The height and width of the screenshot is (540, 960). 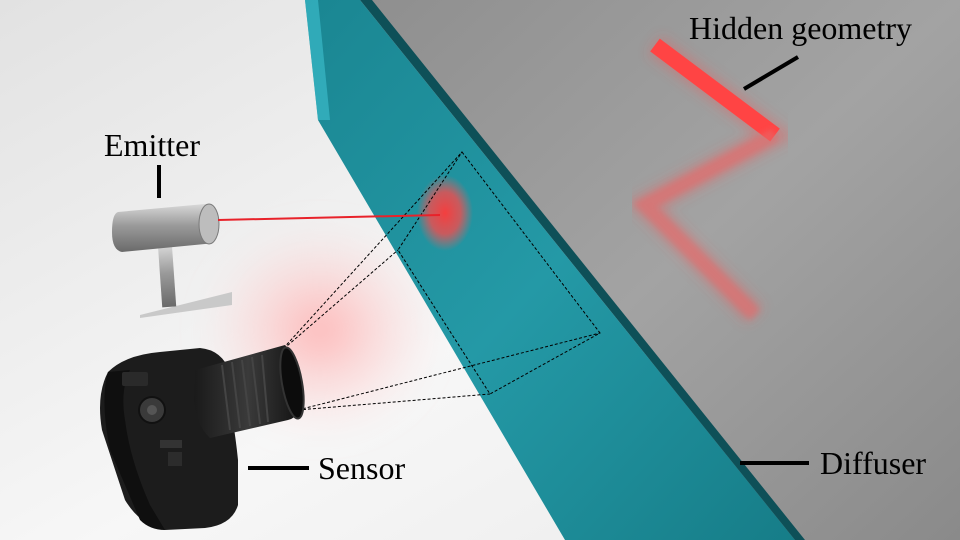 I want to click on sensor-camera-icon, so click(x=202, y=437).